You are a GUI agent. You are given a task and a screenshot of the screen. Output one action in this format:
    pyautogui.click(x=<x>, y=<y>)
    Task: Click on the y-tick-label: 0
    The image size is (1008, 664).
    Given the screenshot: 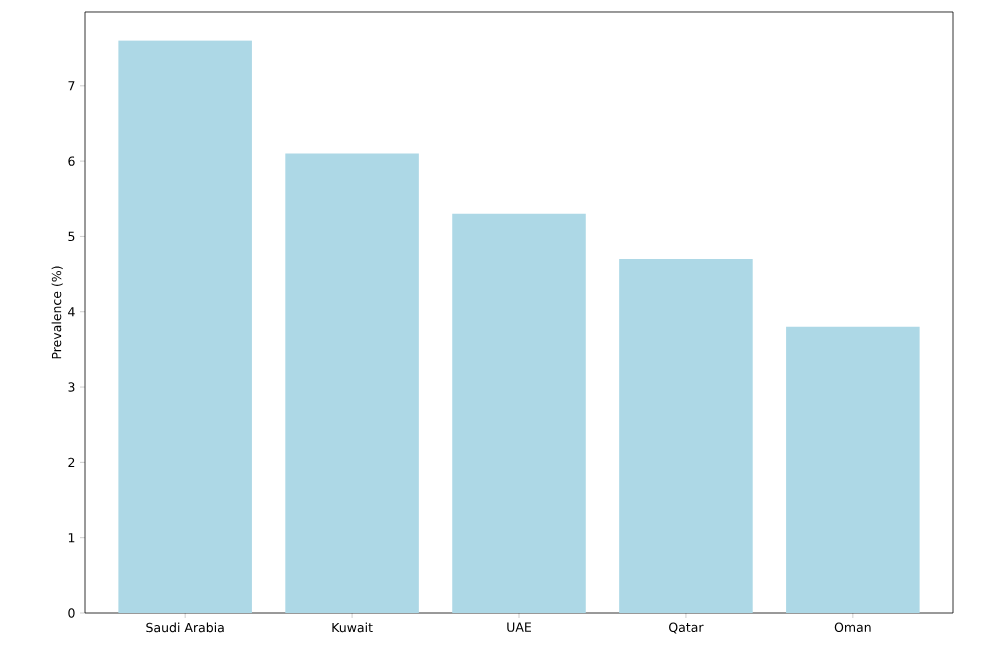 What is the action you would take?
    pyautogui.click(x=71, y=613)
    